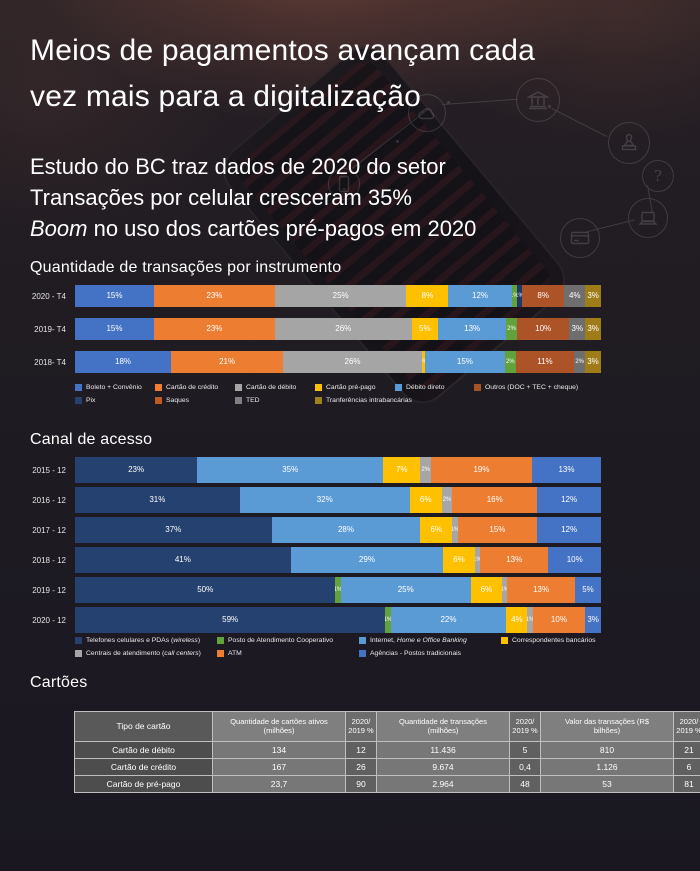  Describe the element at coordinates (686, 783) in the screenshot. I see `value-cell: 81` at that location.